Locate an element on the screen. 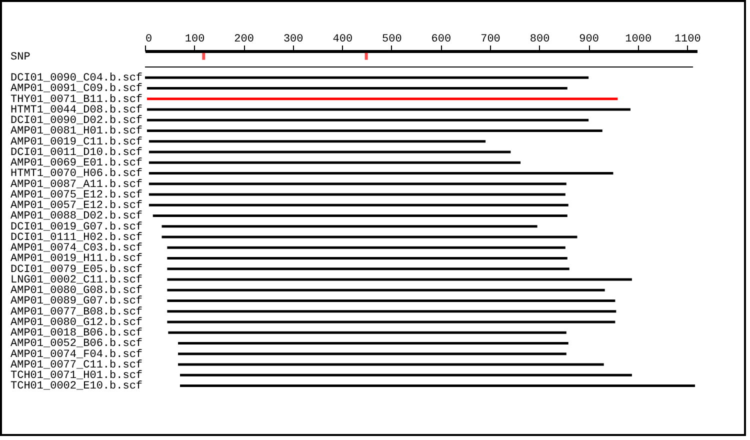  y-tick-label: DCI01_0019_G07.b.scf is located at coordinates (76, 227).